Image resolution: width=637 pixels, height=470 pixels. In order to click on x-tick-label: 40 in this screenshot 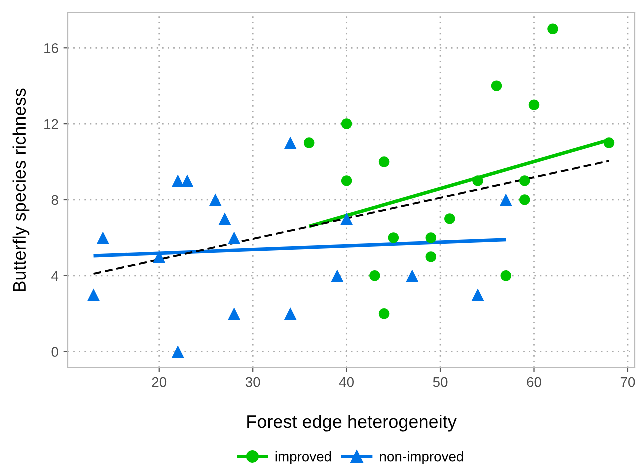, I will do `click(346, 382)`.